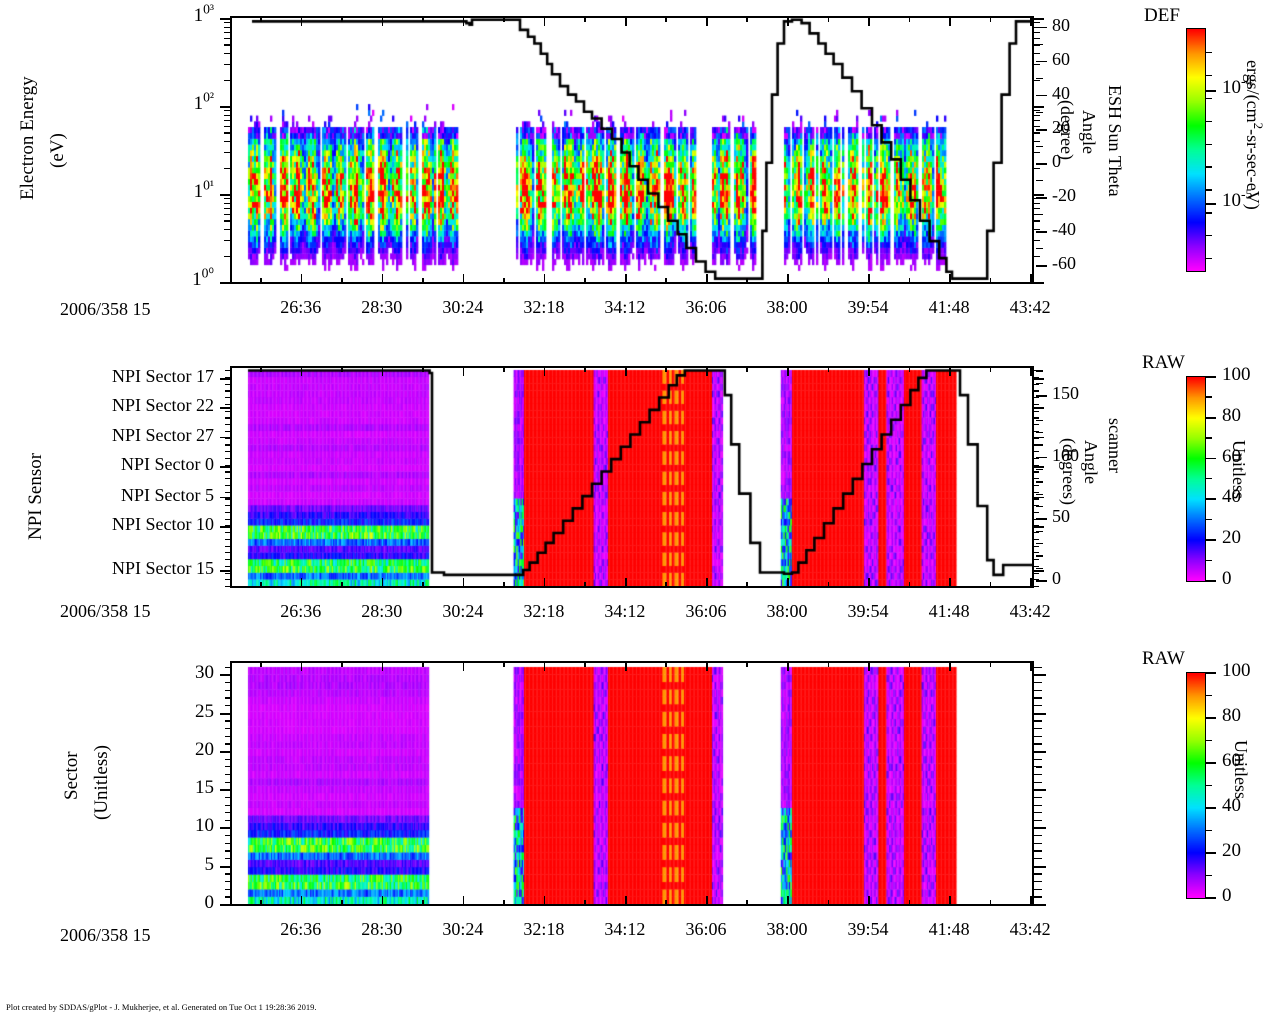 This screenshot has height=1024, width=1280. What do you see at coordinates (706, 929) in the screenshot?
I see `axis-tick-label: 36:06` at bounding box center [706, 929].